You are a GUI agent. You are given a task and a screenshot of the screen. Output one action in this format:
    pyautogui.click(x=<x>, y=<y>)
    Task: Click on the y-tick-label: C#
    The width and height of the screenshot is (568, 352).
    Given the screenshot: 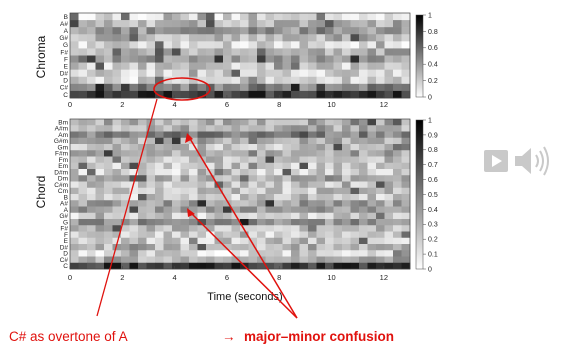 What is the action you would take?
    pyautogui.click(x=64, y=260)
    